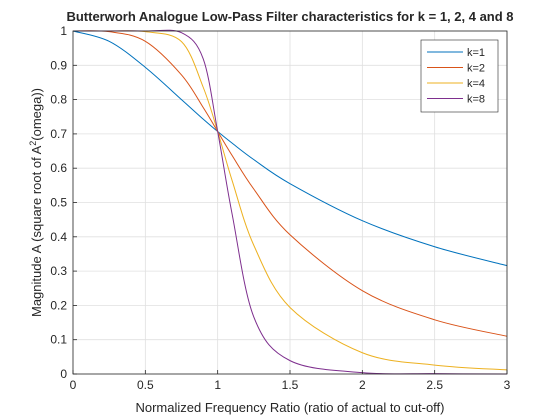  Describe the element at coordinates (58, 134) in the screenshot. I see `y-tick-label: 0.7` at that location.